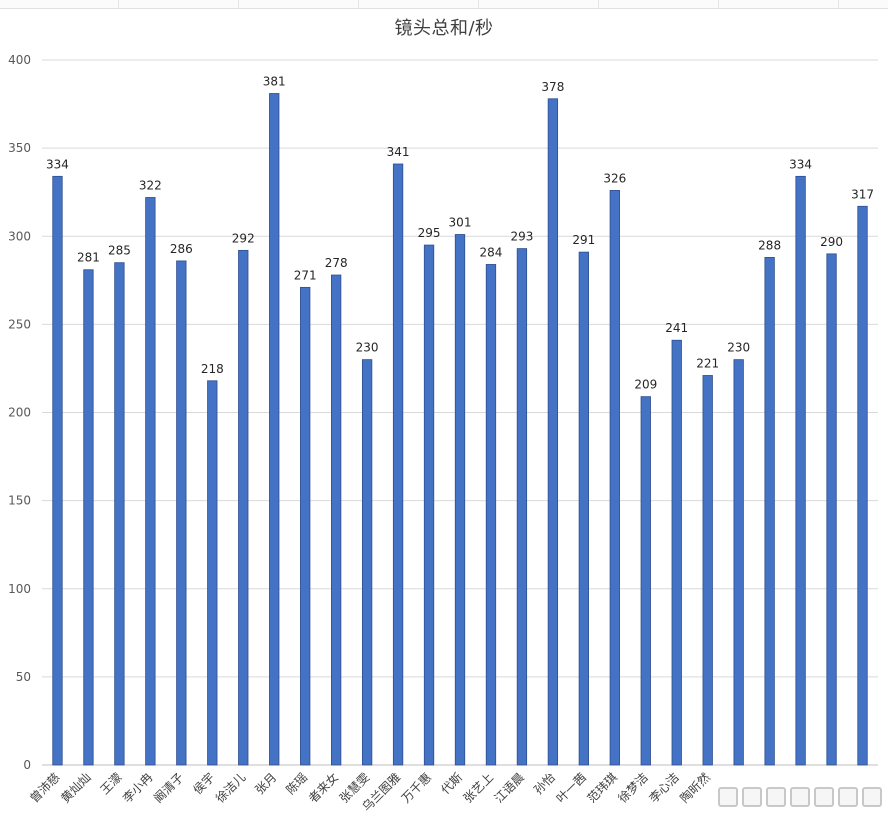 The height and width of the screenshot is (820, 888). I want to click on x-tick-label: 陈瑶, so click(297, 784).